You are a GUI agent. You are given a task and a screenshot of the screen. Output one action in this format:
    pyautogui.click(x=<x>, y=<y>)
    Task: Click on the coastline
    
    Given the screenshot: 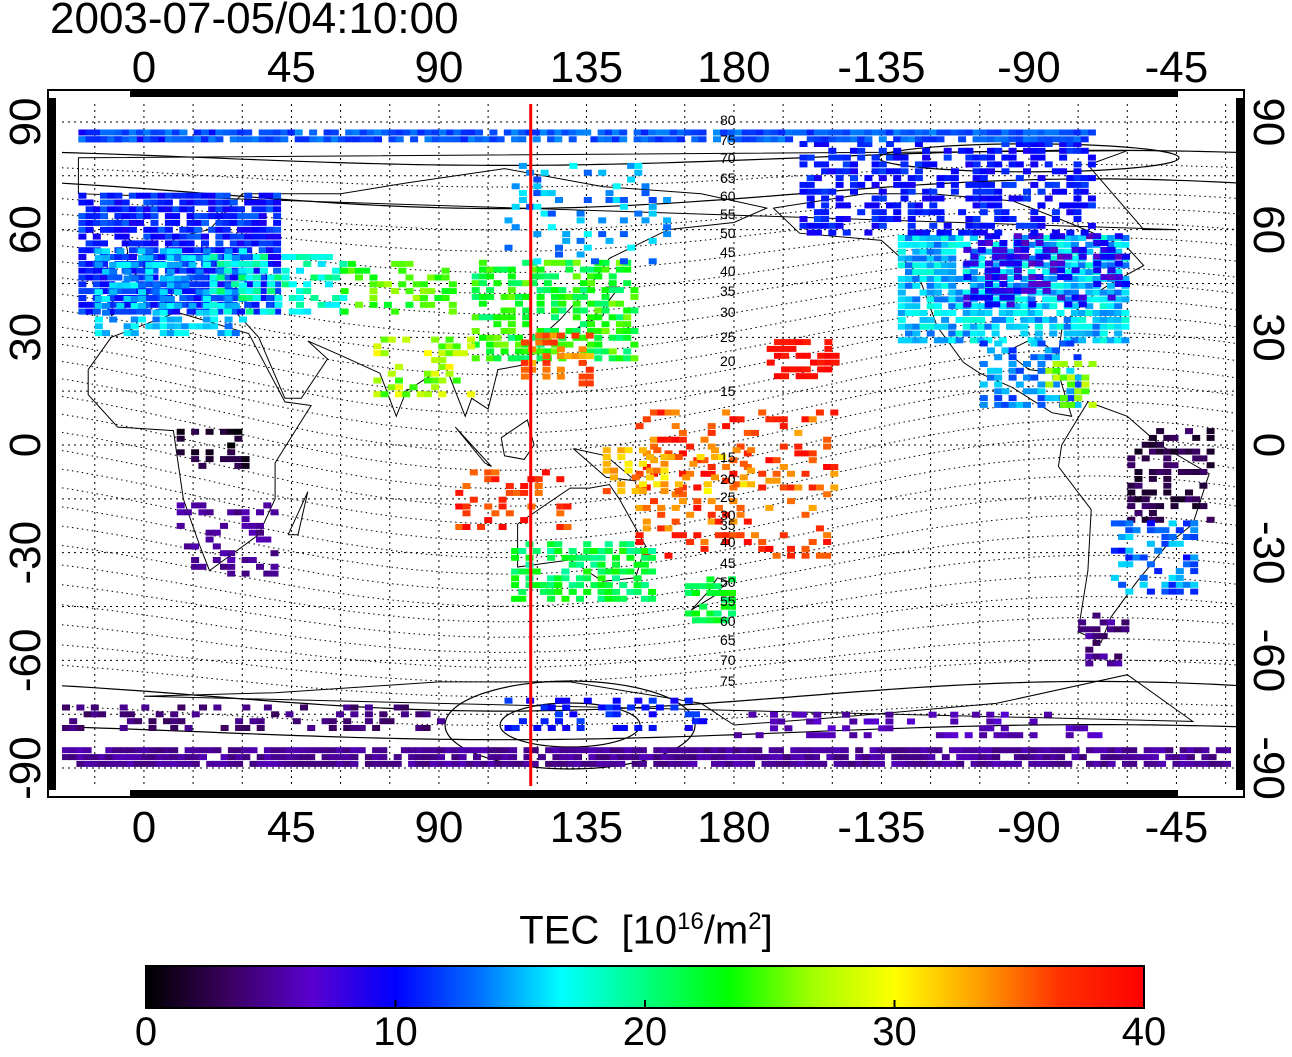 What is the action you would take?
    pyautogui.click(x=199, y=441)
    